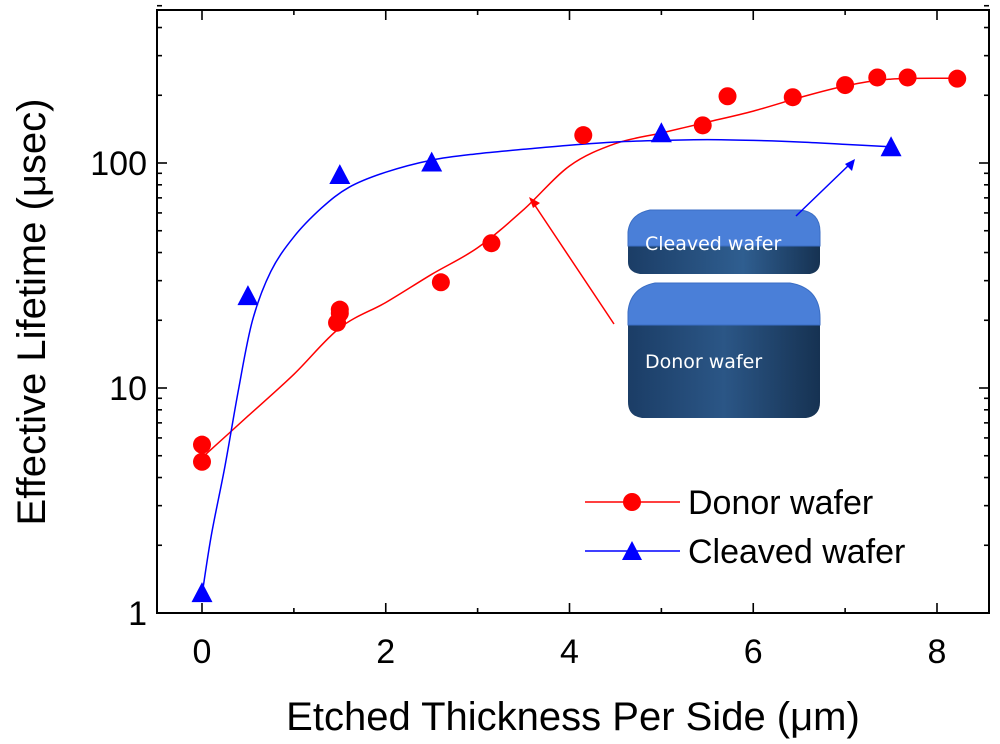 This screenshot has height=744, width=1000. I want to click on y-tick-label: 1, so click(137, 614).